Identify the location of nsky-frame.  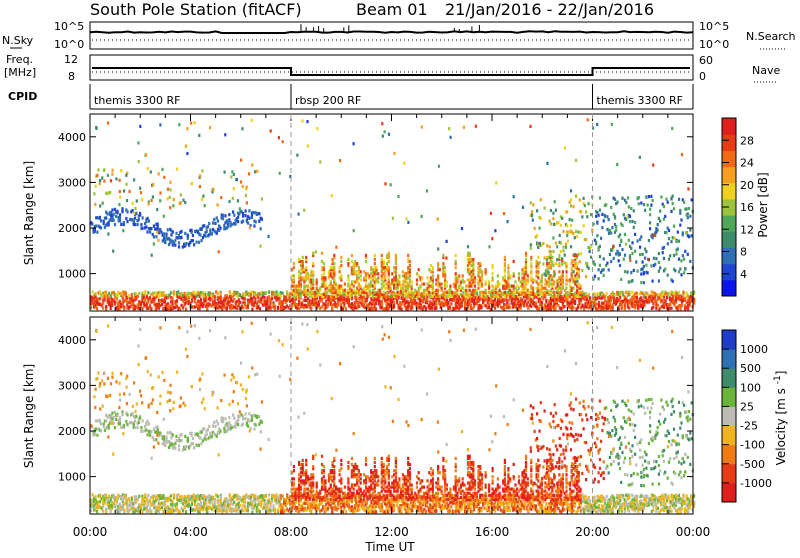
(391, 35).